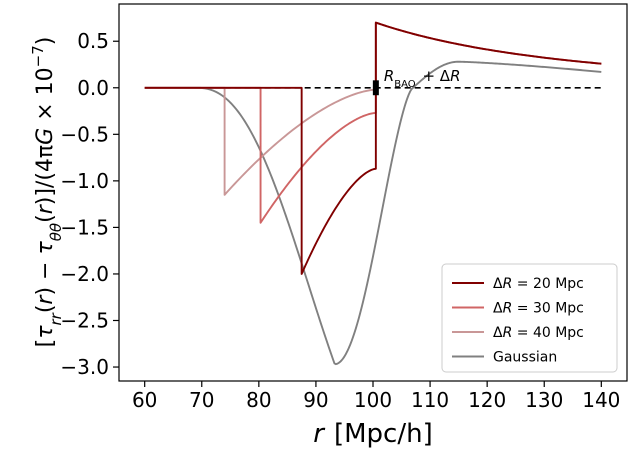 This screenshot has height=450, width=633. What do you see at coordinates (258, 400) in the screenshot?
I see `x-tick-label-2: 80` at bounding box center [258, 400].